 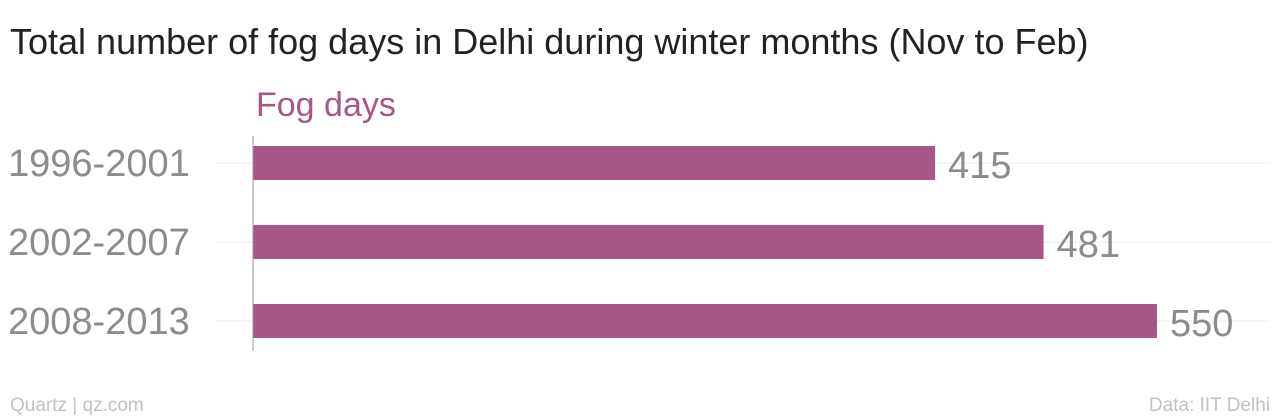 I want to click on value-label: 481, so click(x=1088, y=245).